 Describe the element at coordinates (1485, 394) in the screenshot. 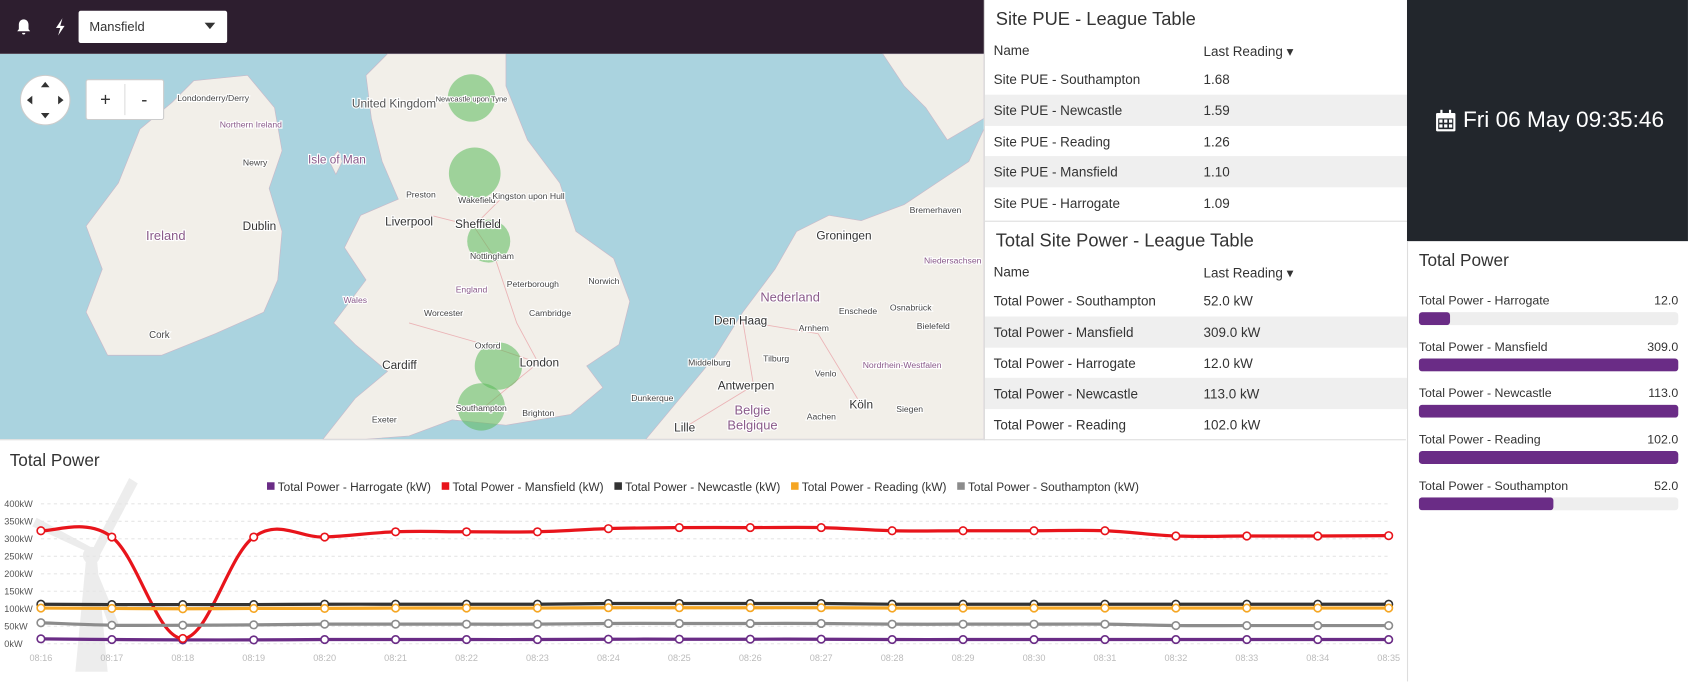

I see `bar-name: Total Power - Newcastle` at that location.